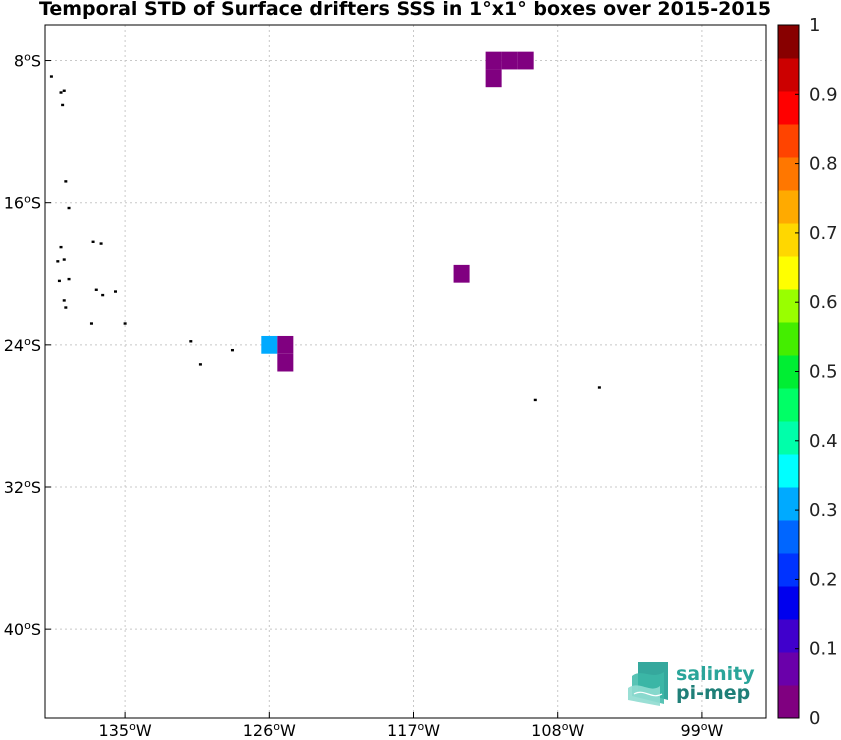  I want to click on x-axis-ticks: 135oW 126oW 117oW 108oW 99oW, so click(411, 726).